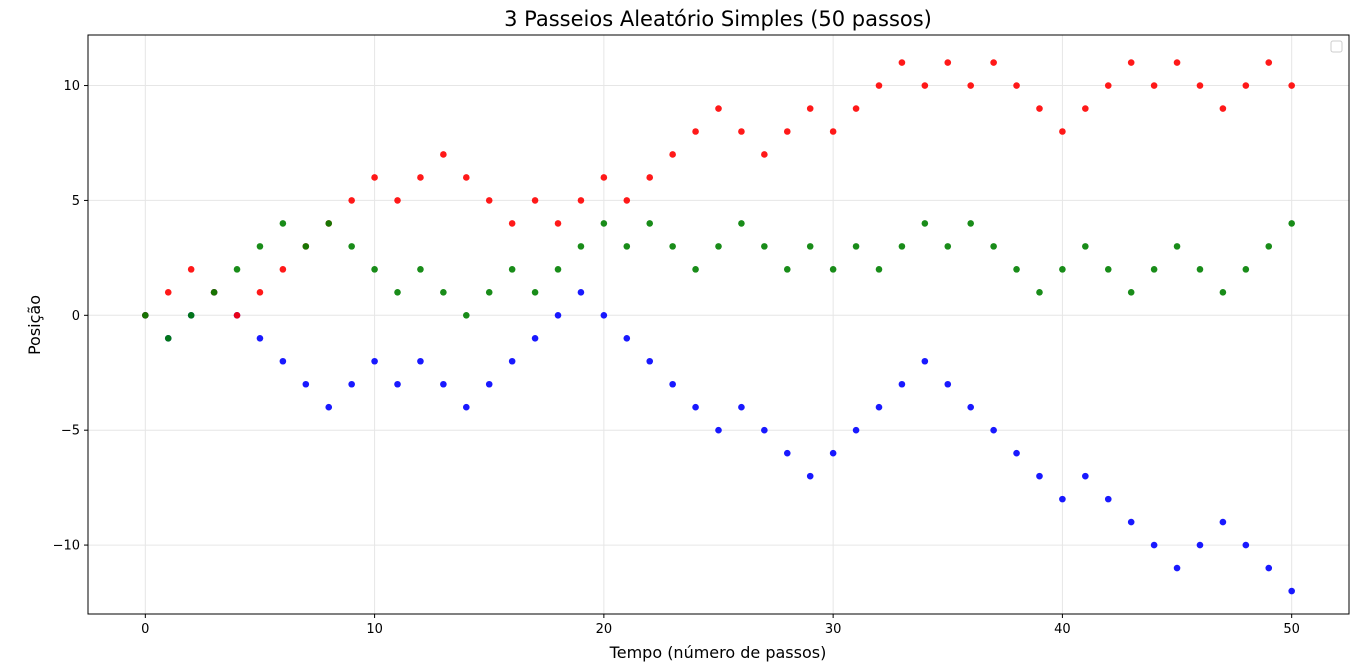 The width and height of the screenshot is (1366, 666). I want to click on x-tick-label: 50, so click(1291, 629).